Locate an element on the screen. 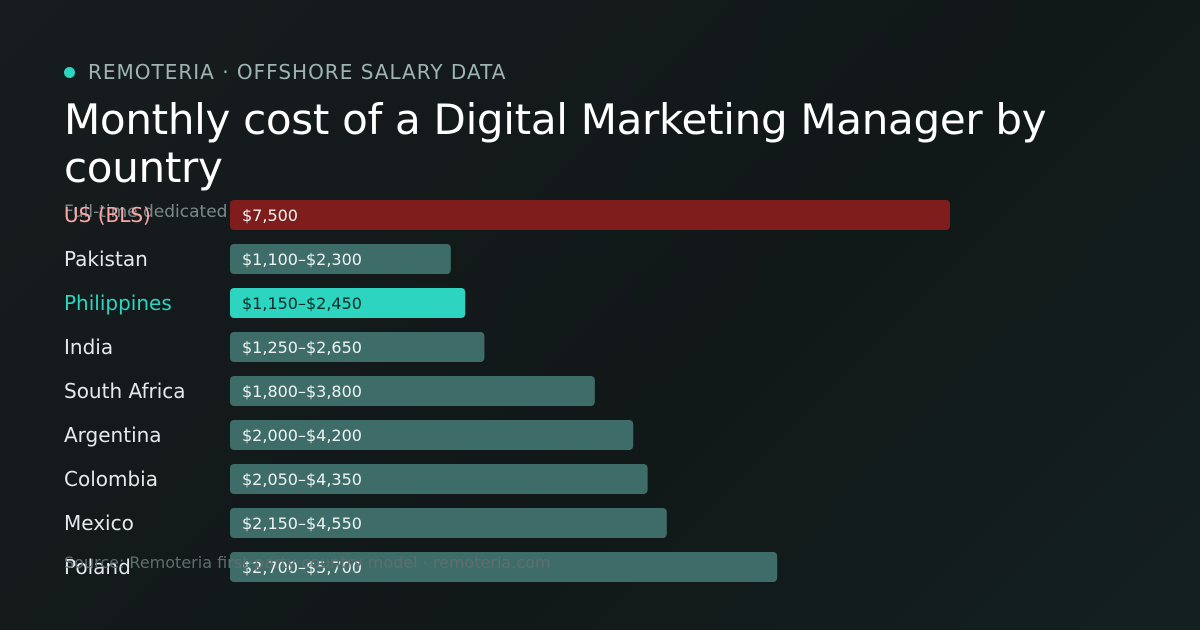 The image size is (1200, 630). bar-pakistan is located at coordinates (340, 259).